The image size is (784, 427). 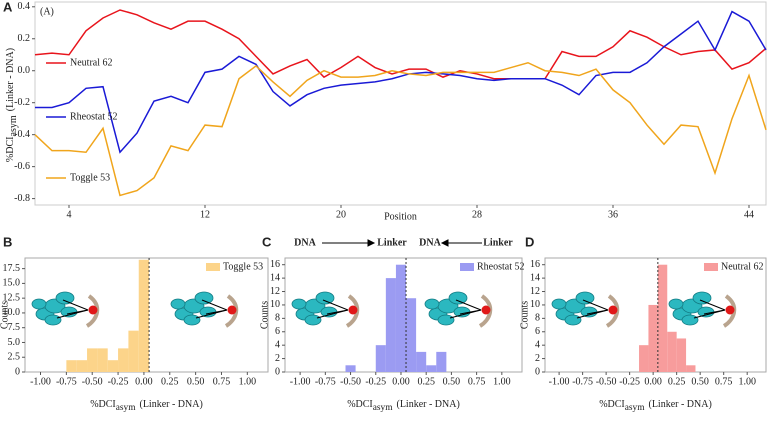 What do you see at coordinates (14, 357) in the screenshot?
I see `y-tick-label: 2.5` at bounding box center [14, 357].